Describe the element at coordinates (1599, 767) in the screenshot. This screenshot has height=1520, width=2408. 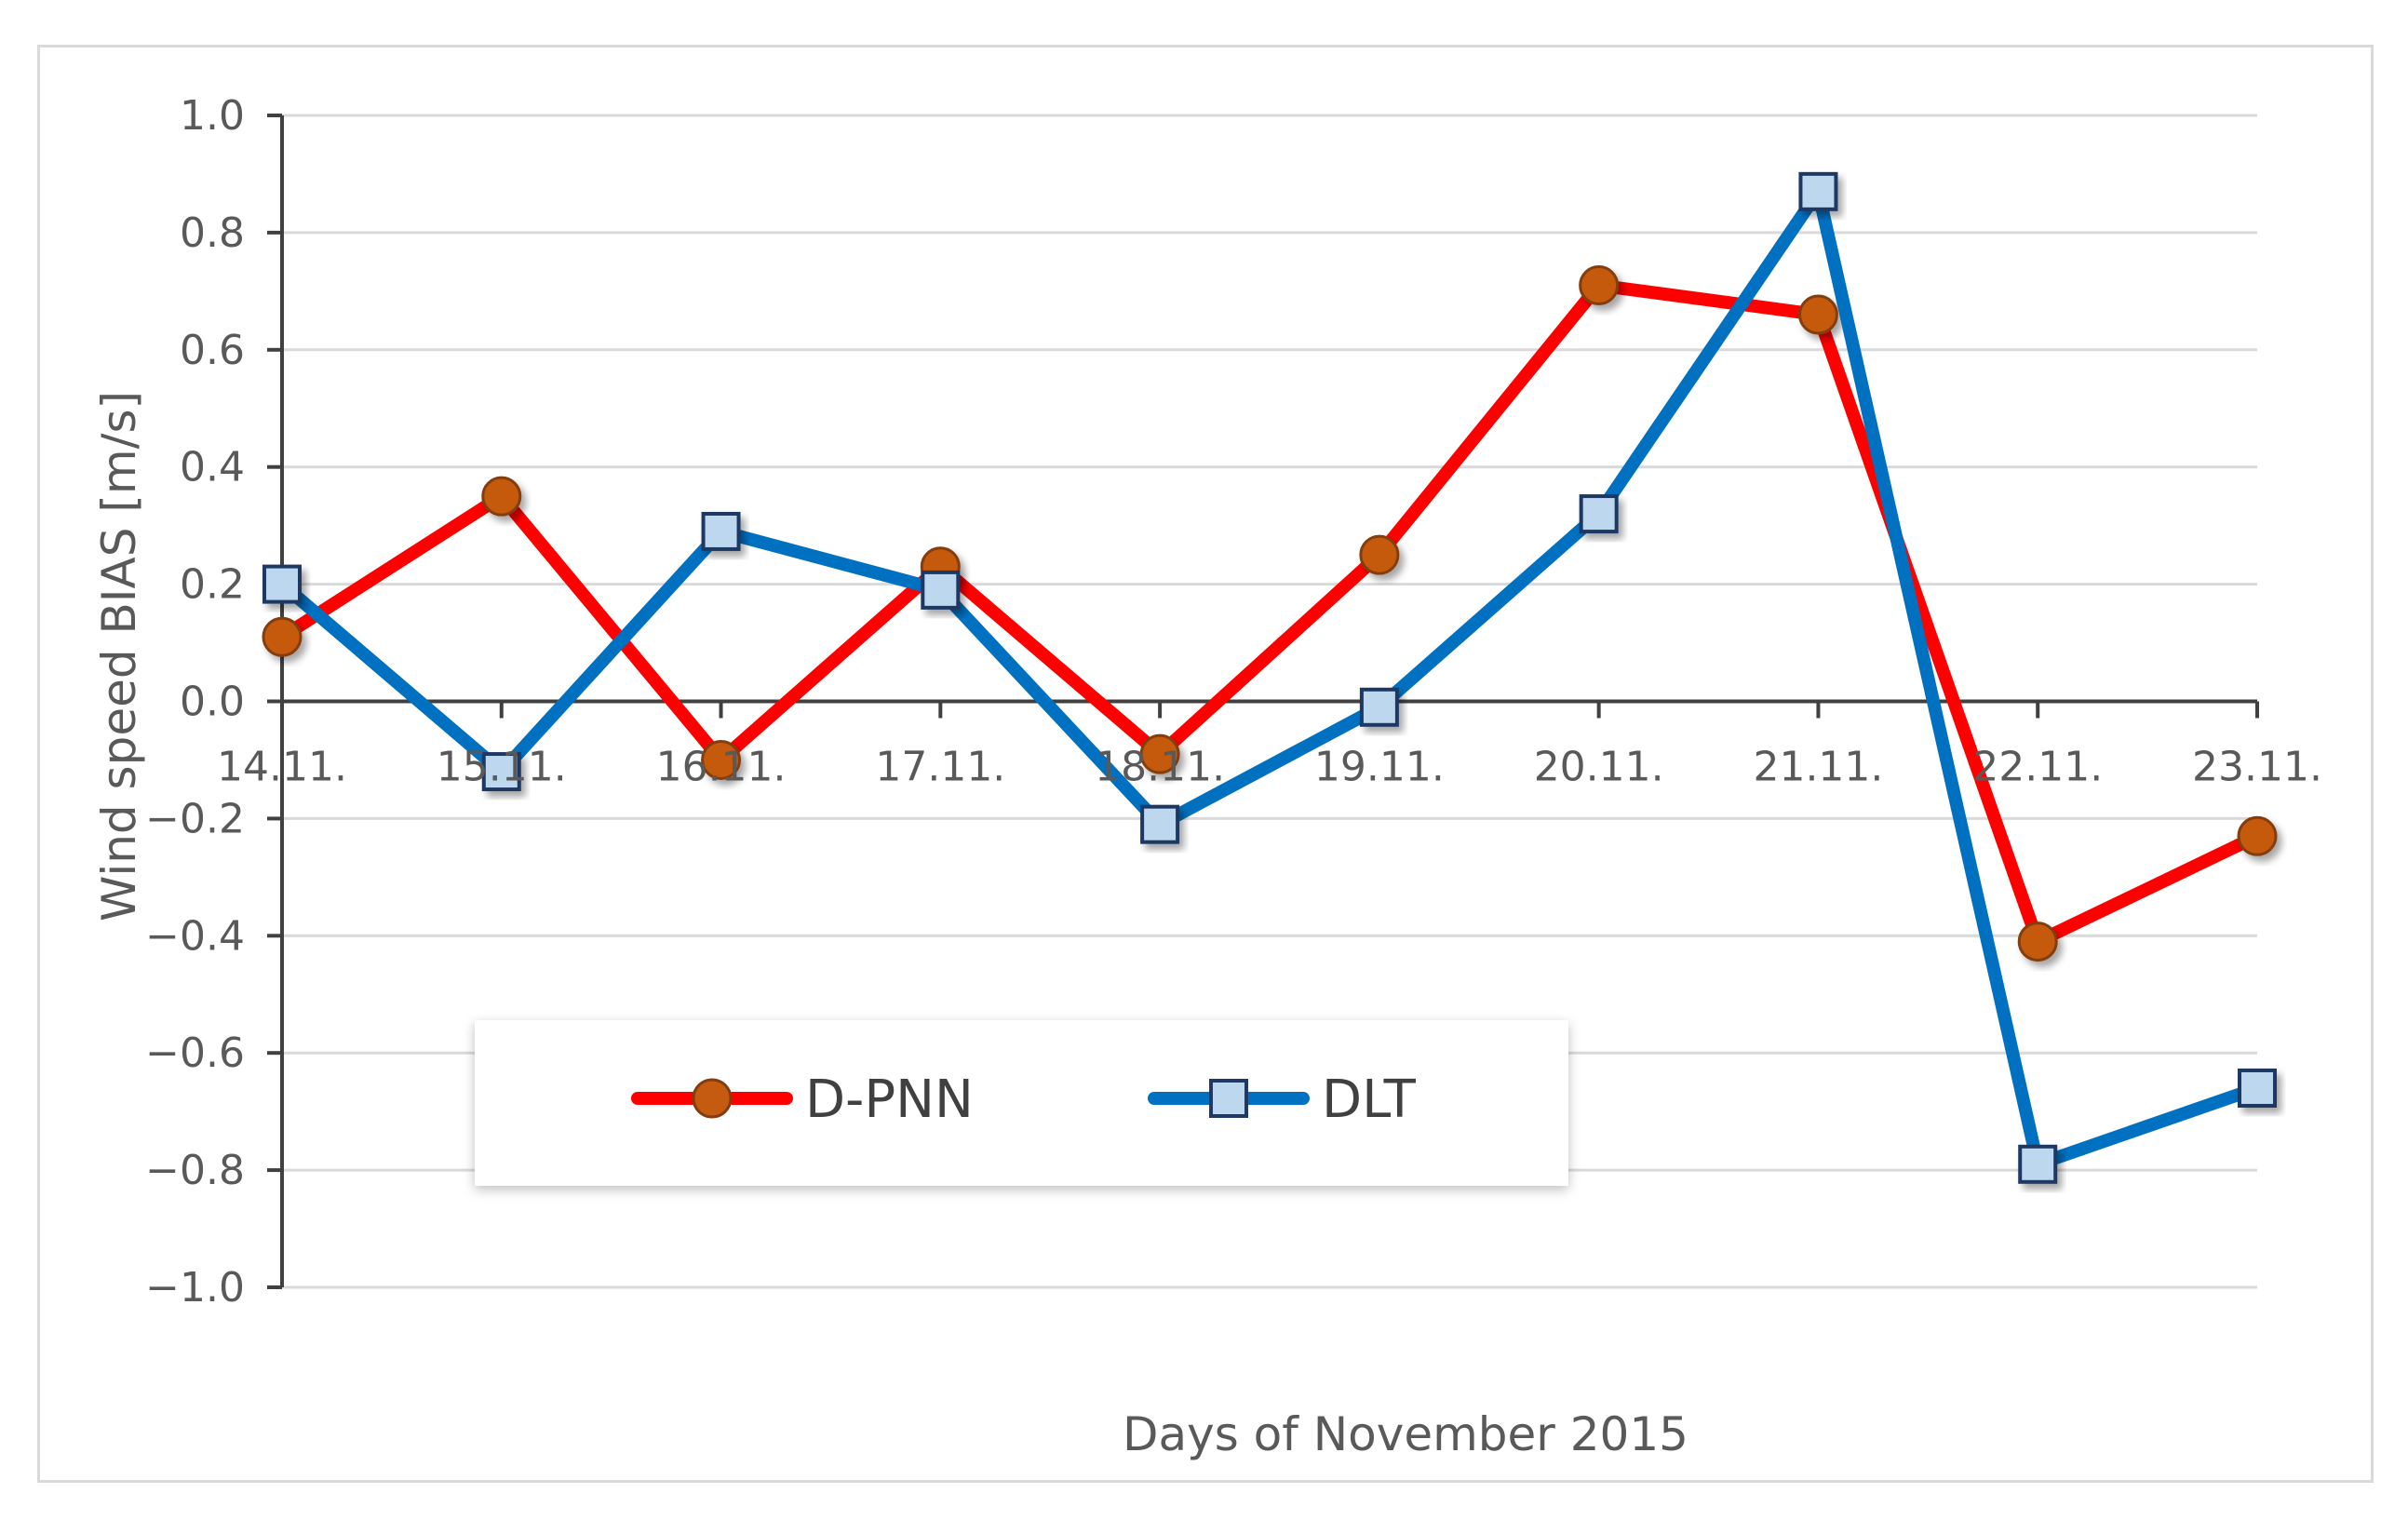
I see `x-tick-label: 20.11.` at that location.